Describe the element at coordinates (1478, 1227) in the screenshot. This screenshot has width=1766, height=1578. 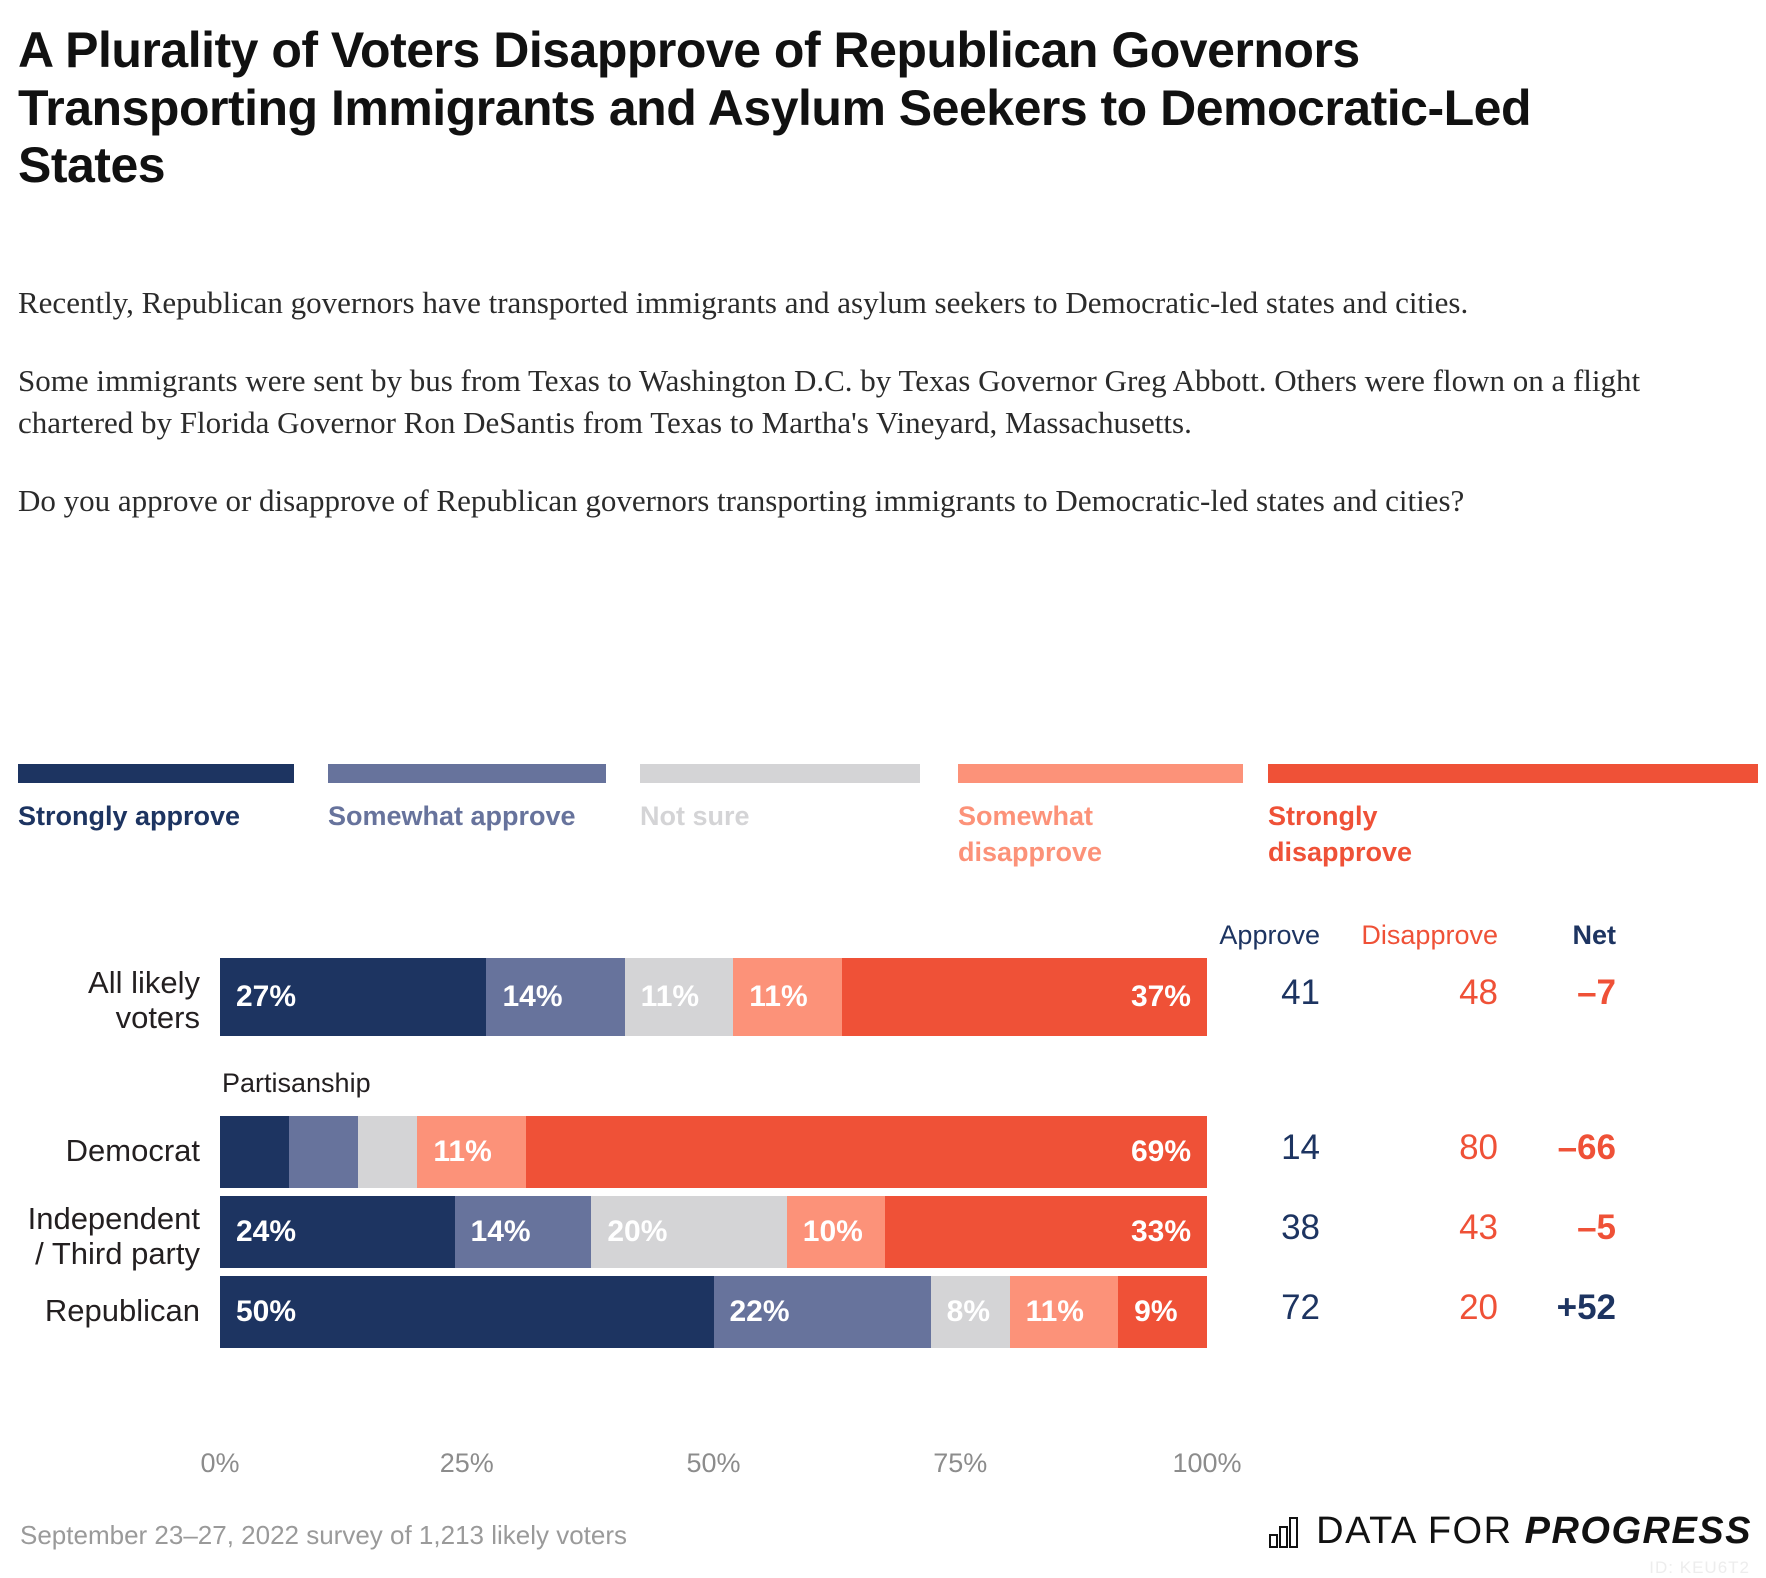
I see `value-disapprove: 43` at that location.